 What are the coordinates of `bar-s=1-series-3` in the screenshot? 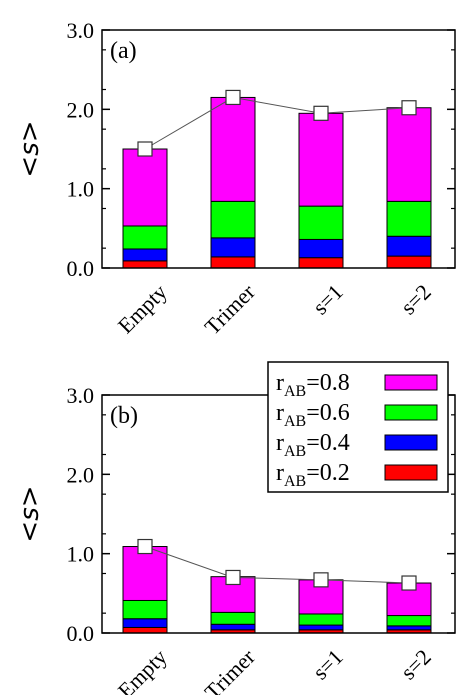 It's located at (321, 159).